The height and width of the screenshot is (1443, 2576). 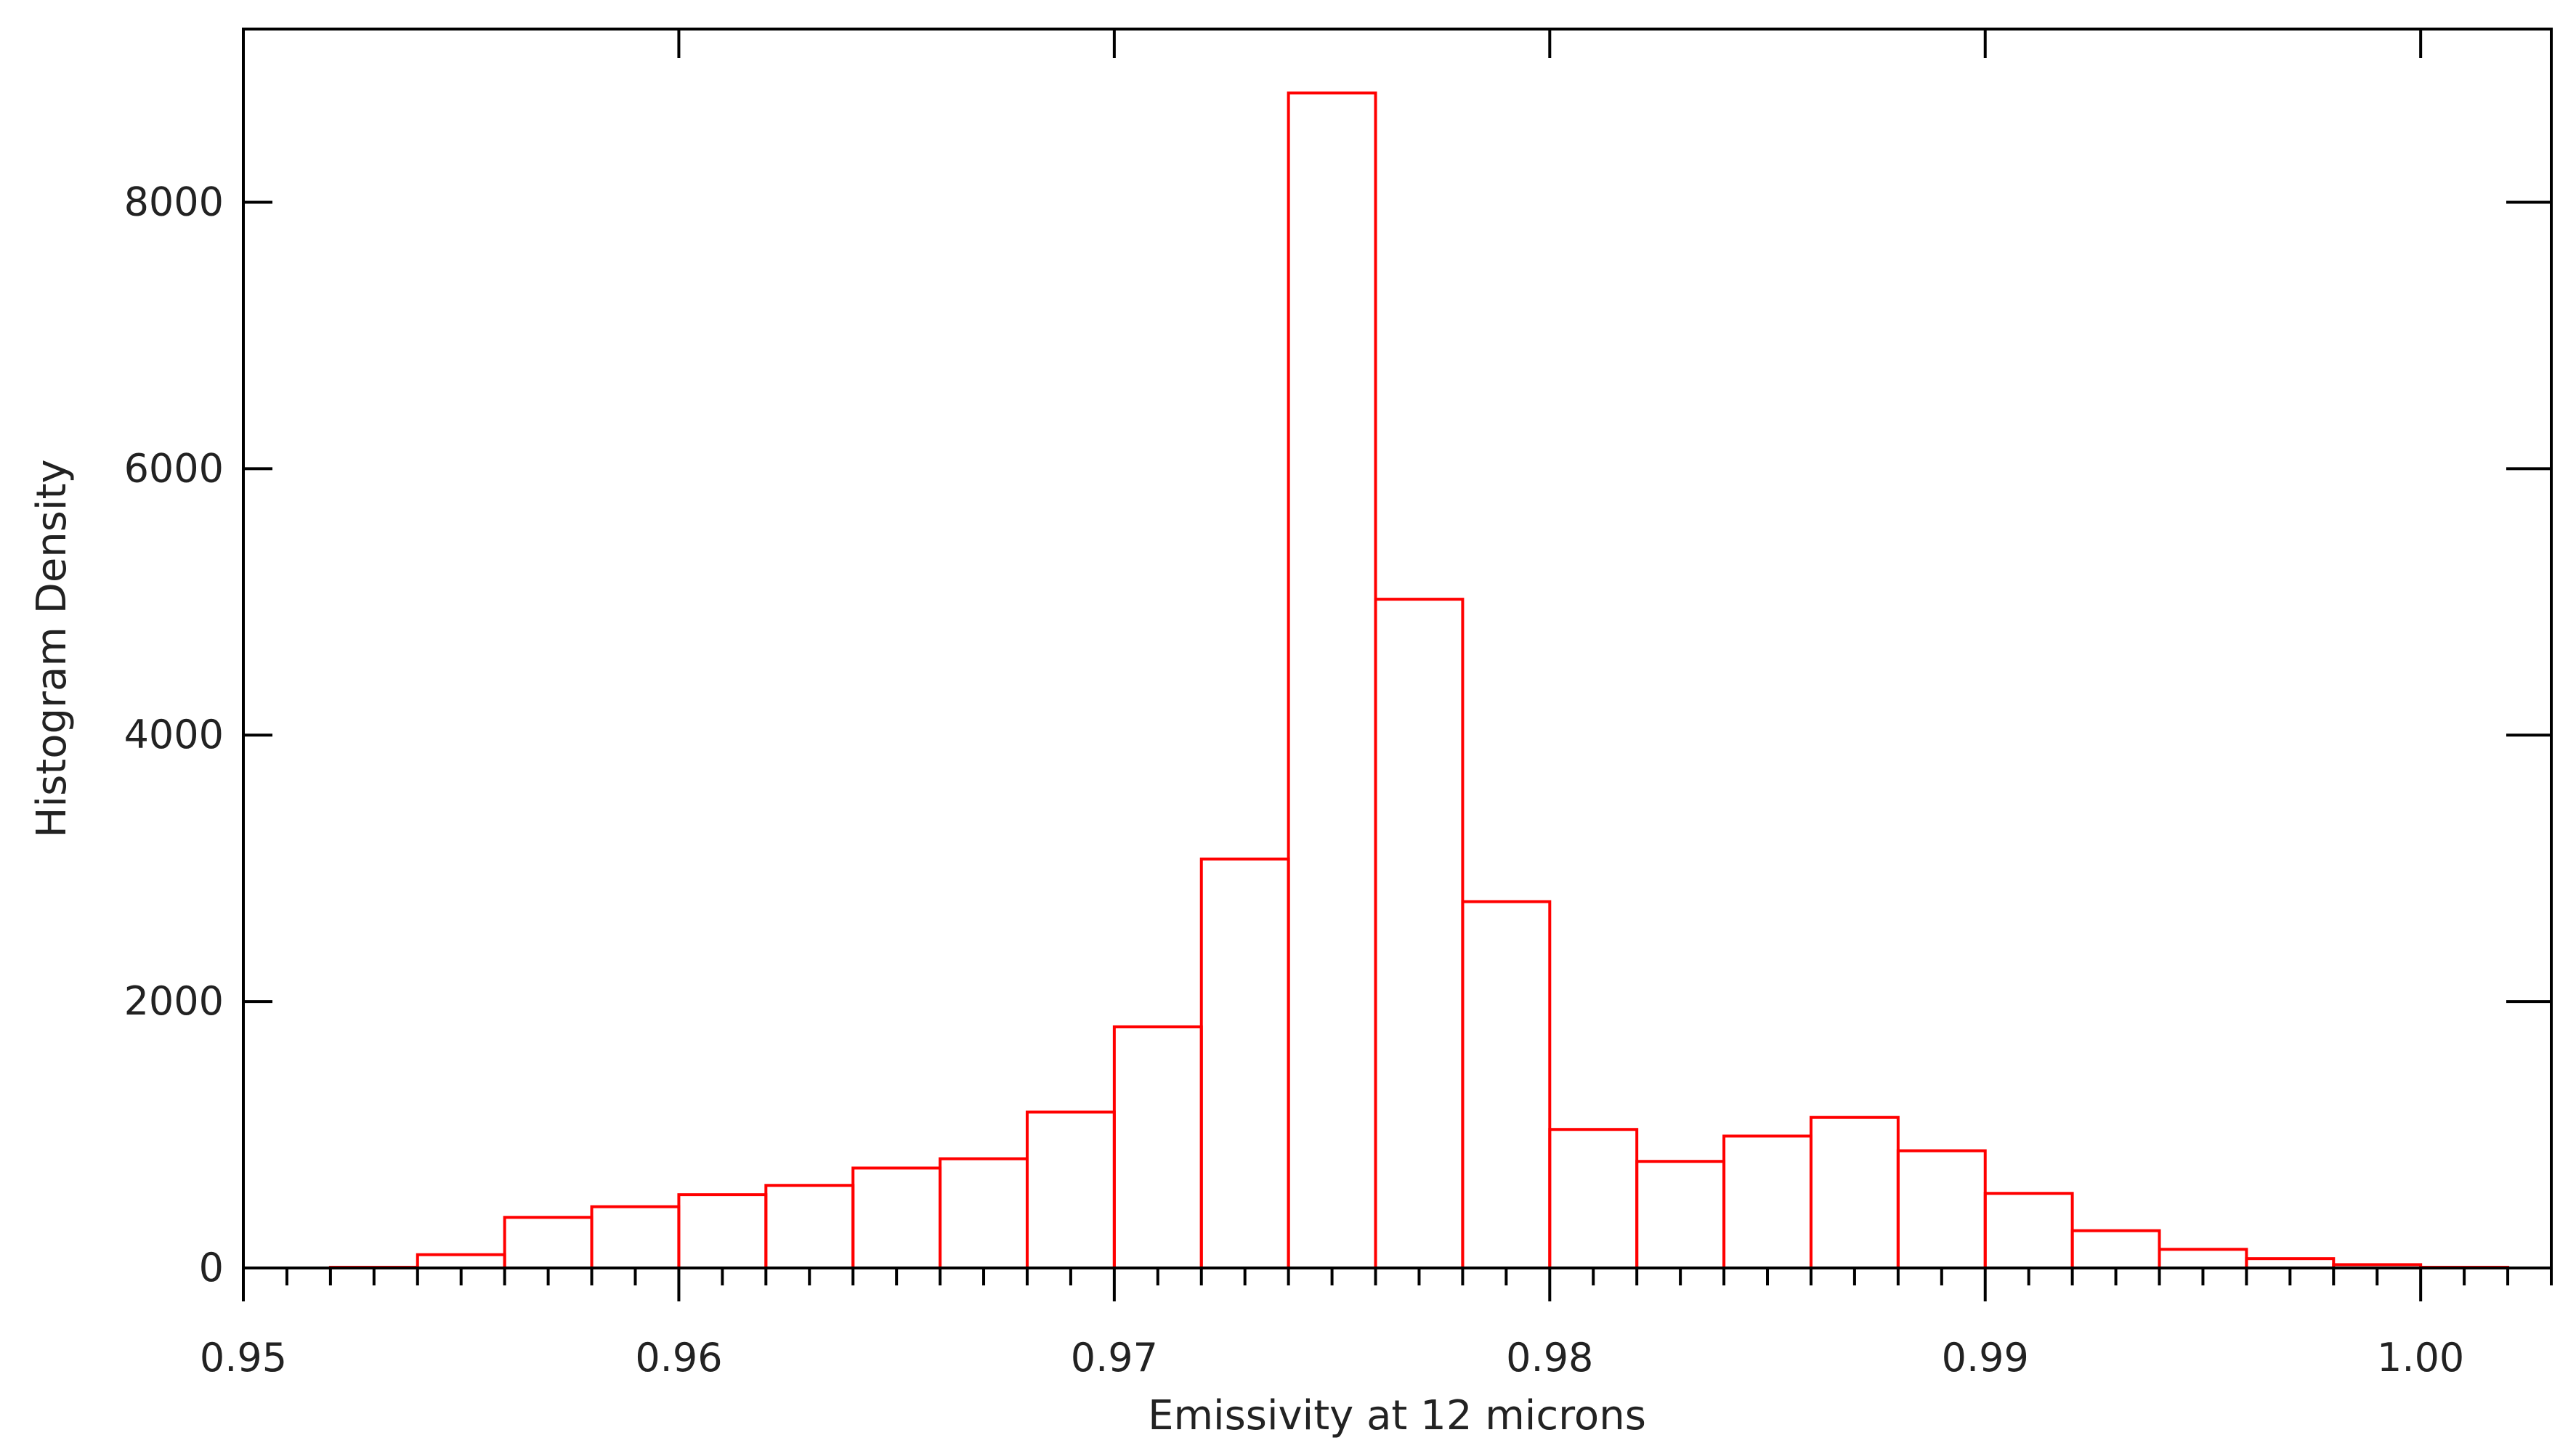 I want to click on x-tick-label: 0.99, so click(x=1985, y=1358).